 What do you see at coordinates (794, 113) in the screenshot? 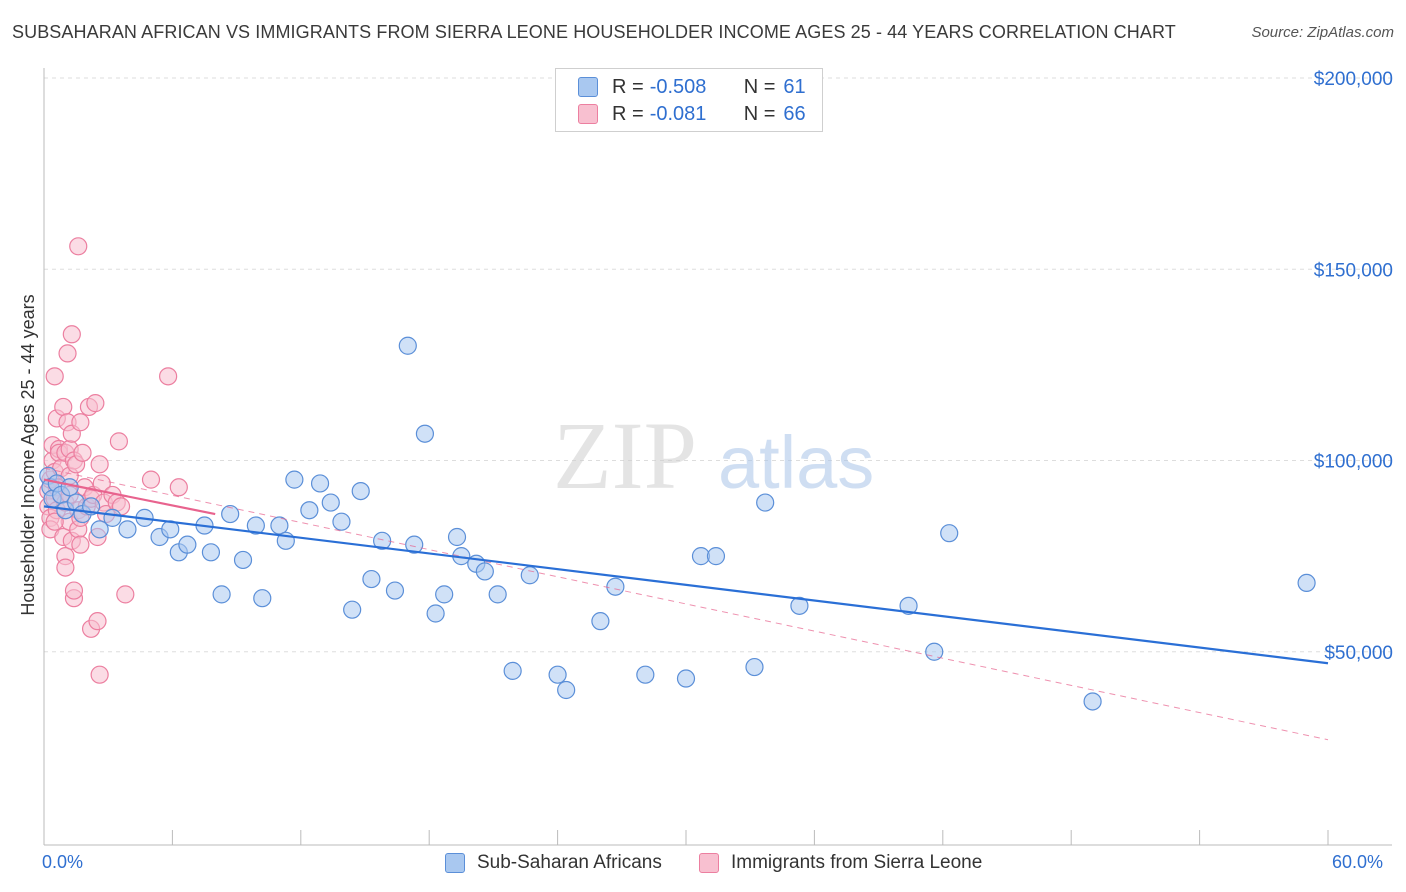
I see `n-value: 66` at bounding box center [794, 113].